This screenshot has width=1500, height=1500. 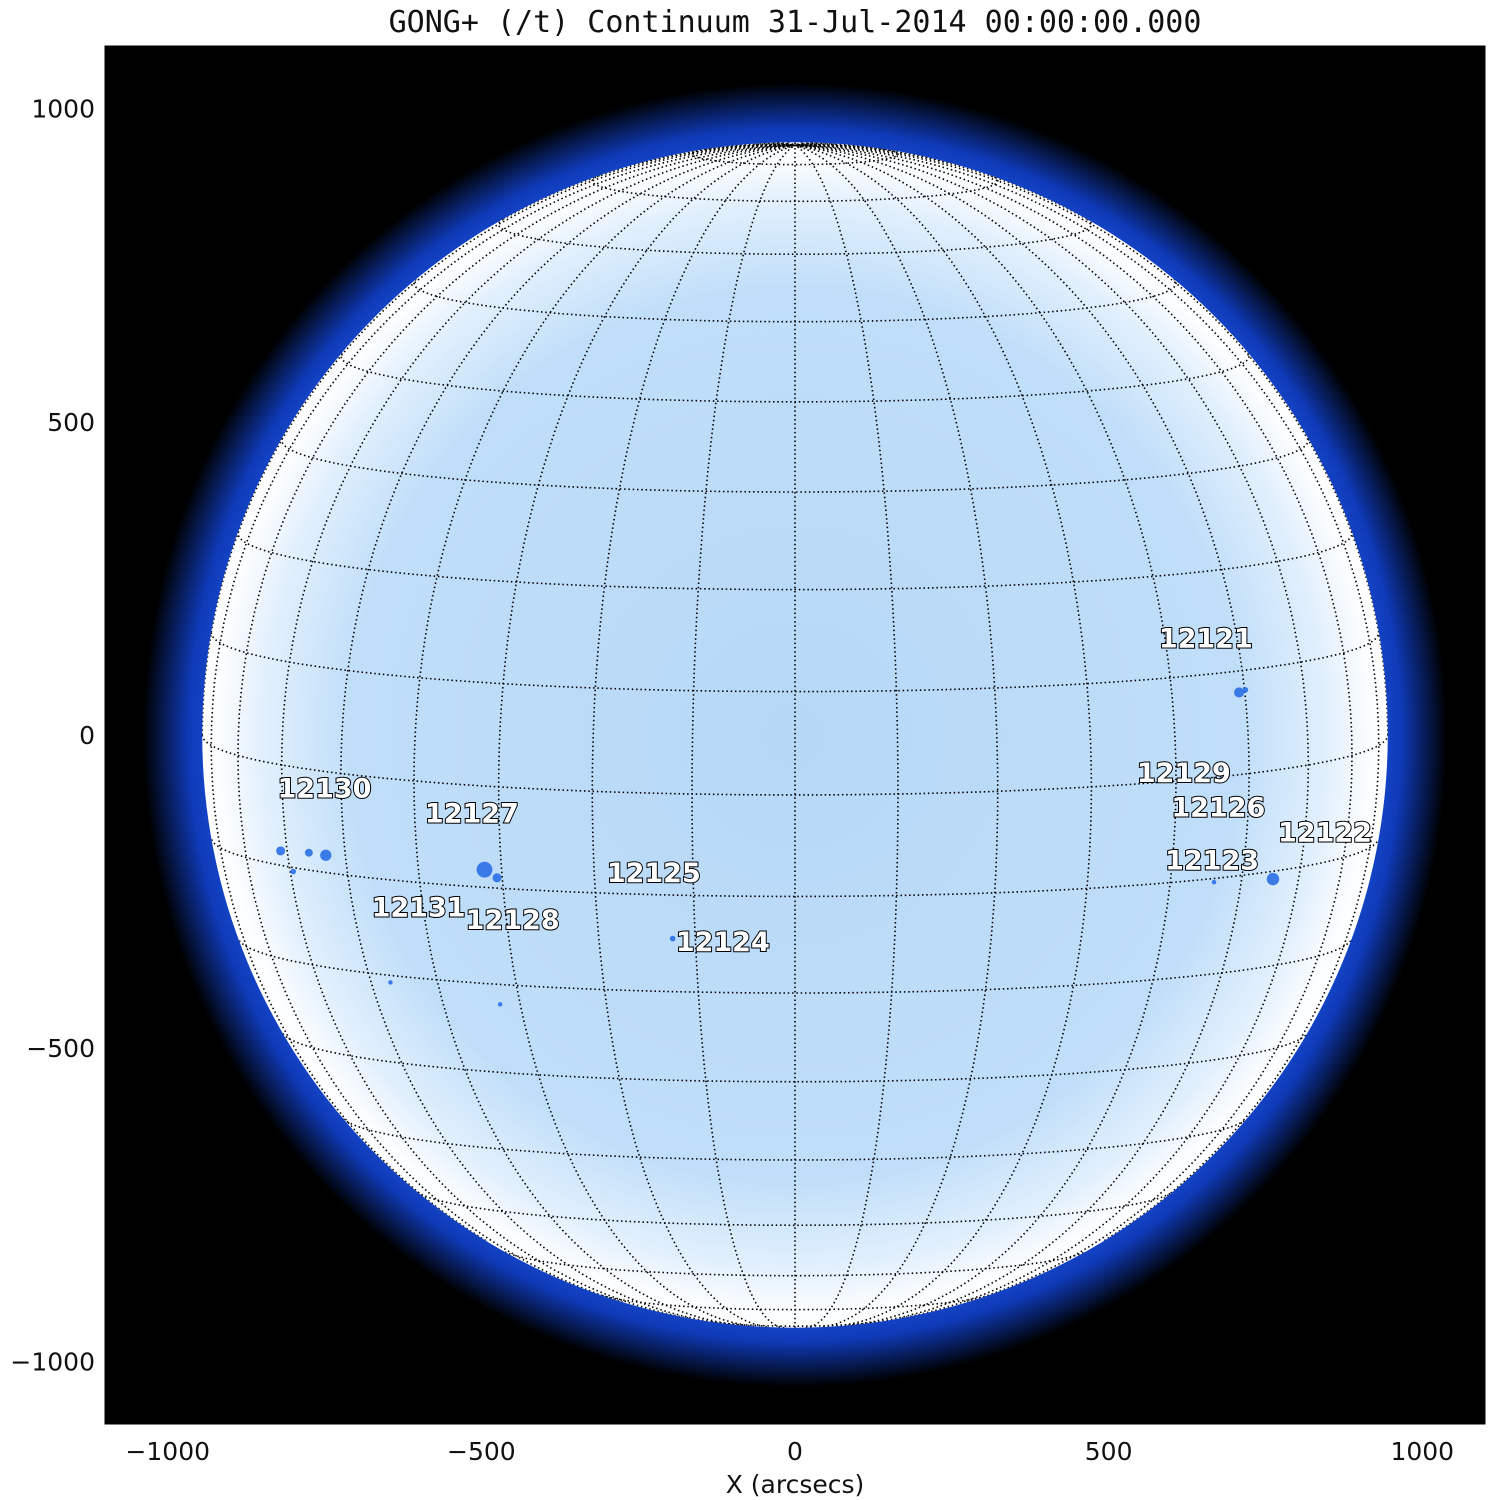 What do you see at coordinates (654, 873) in the screenshot?
I see `active-region-label: 12125` at bounding box center [654, 873].